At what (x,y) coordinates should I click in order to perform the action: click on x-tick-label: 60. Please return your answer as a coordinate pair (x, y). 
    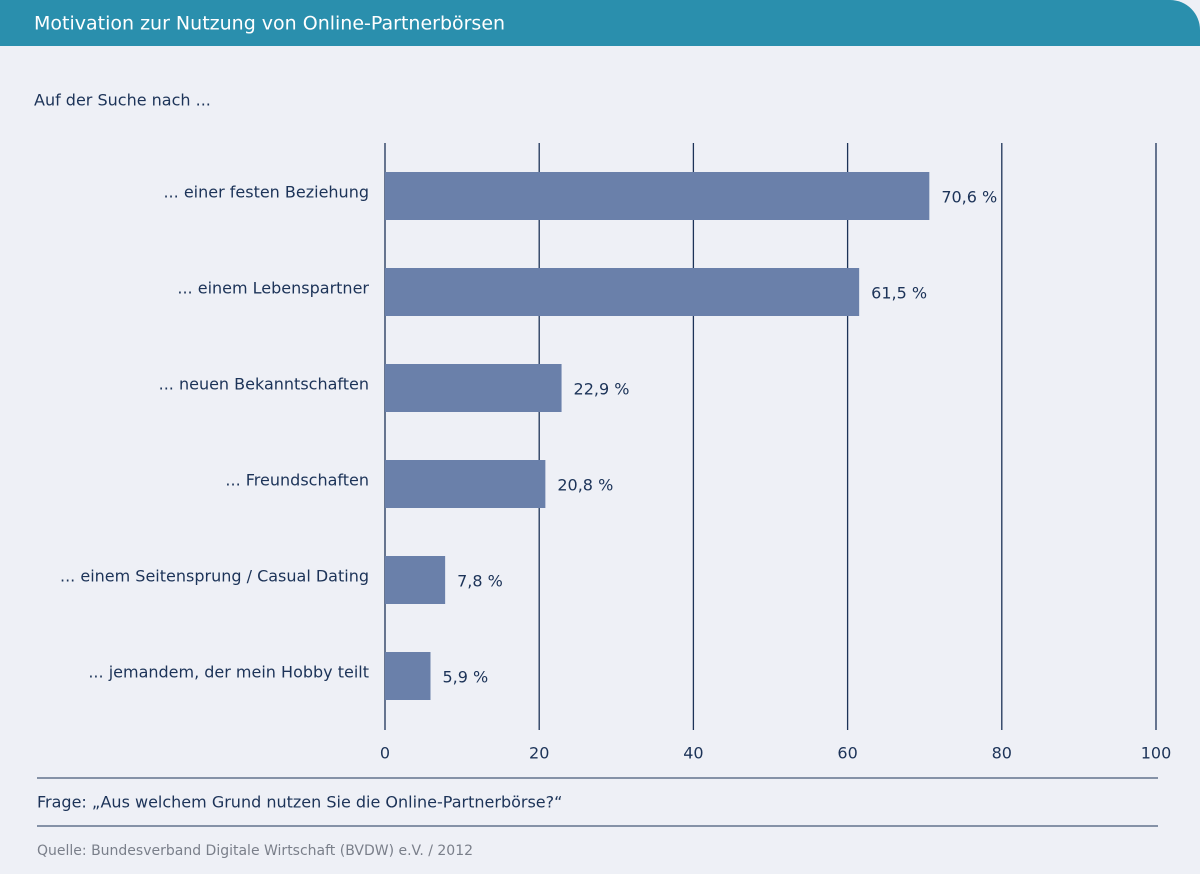
    Looking at the image, I should click on (847, 753).